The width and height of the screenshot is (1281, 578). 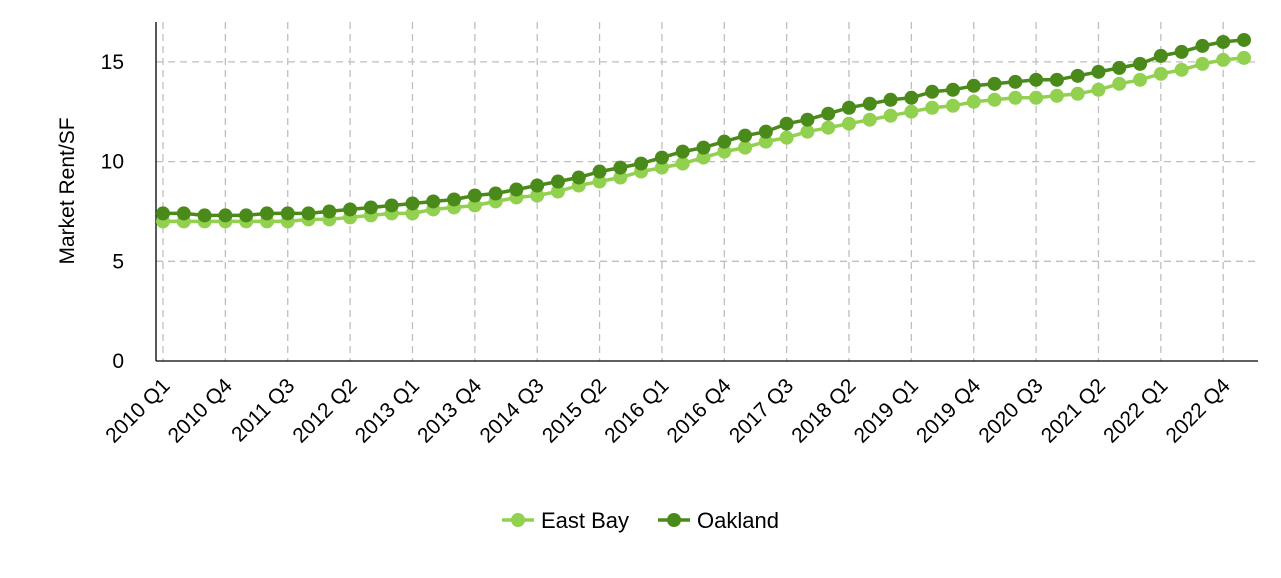 What do you see at coordinates (511, 410) in the screenshot?
I see `x-tick-label: 2014 Q3` at bounding box center [511, 410].